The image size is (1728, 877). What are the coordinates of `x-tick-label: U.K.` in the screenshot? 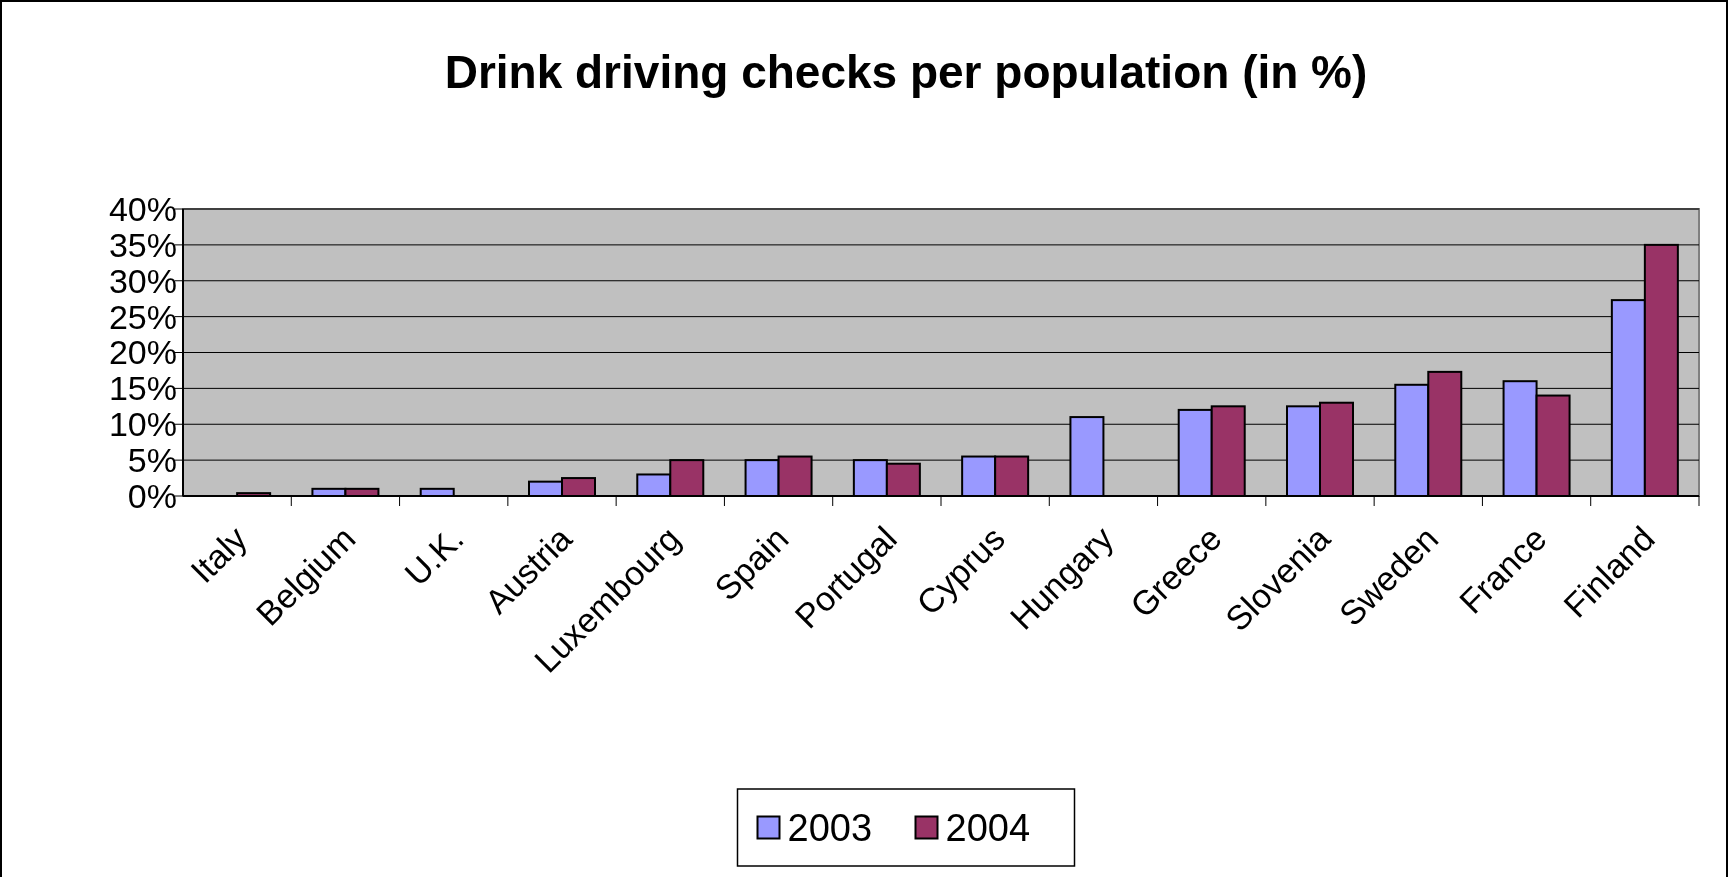 It's located at (434, 556).